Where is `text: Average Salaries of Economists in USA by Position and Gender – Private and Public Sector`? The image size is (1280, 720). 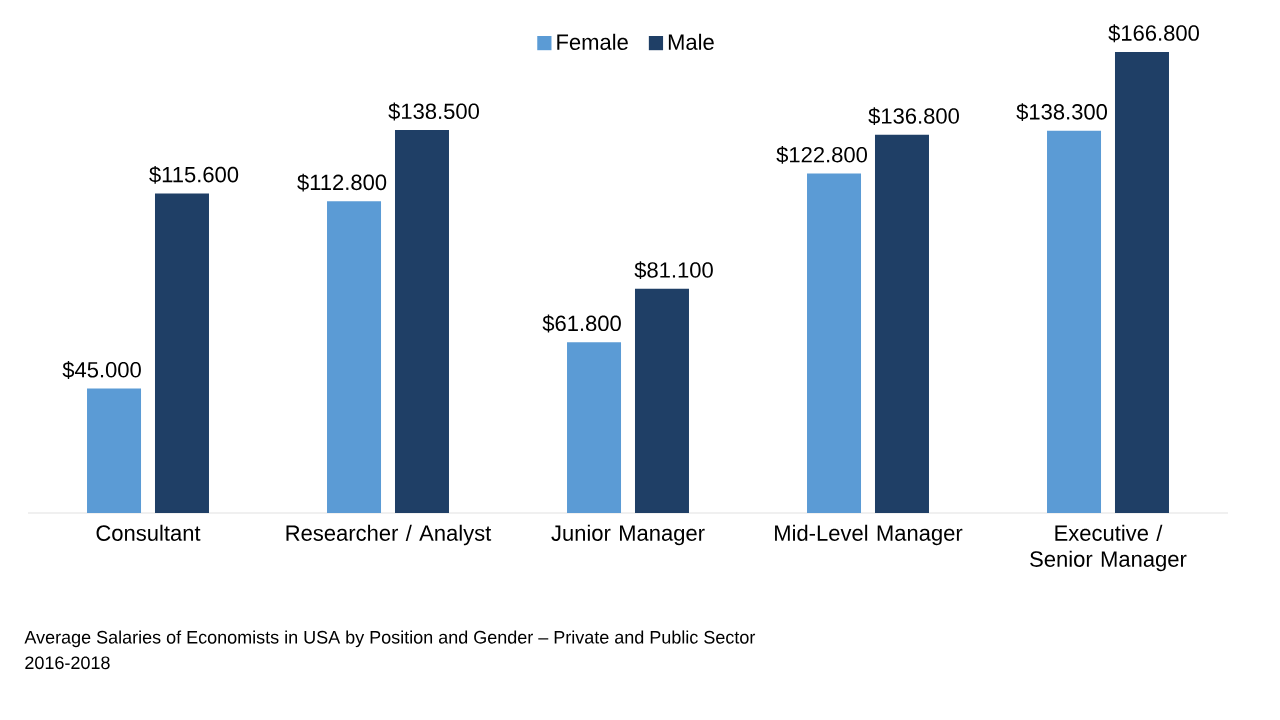
text: Average Salaries of Economists in USA by Position and Gender – Private and Public Sector is located at coordinates (390, 639).